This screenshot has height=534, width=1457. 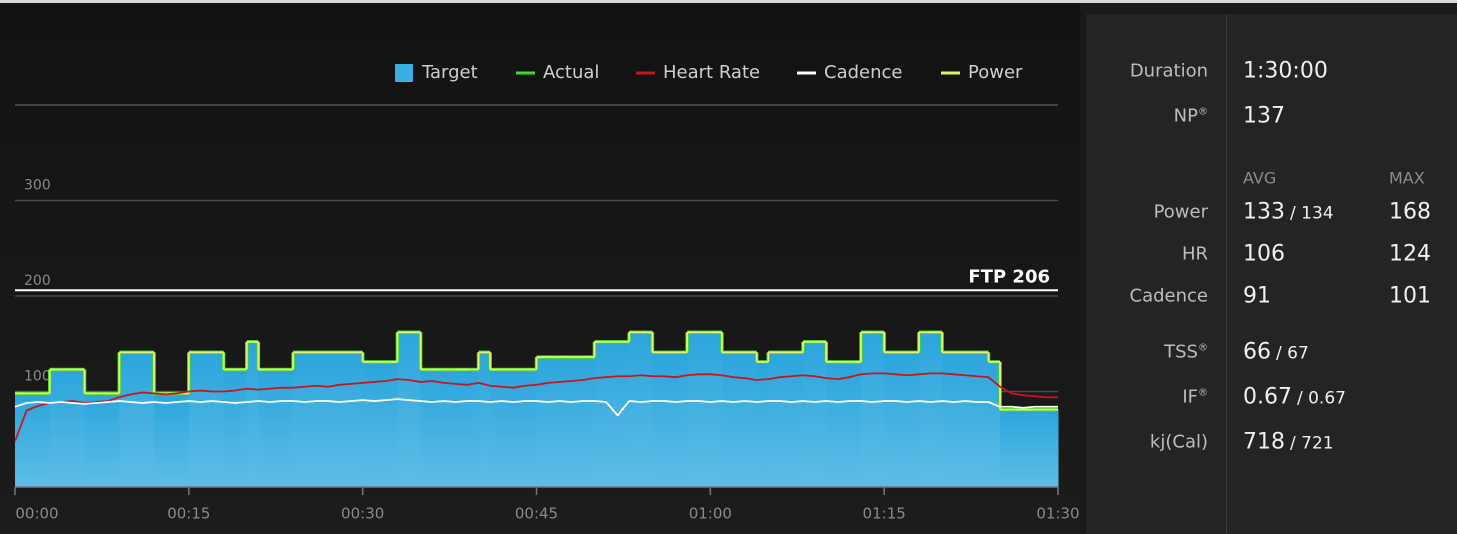 I want to click on stat-avg: 106, so click(x=1264, y=254).